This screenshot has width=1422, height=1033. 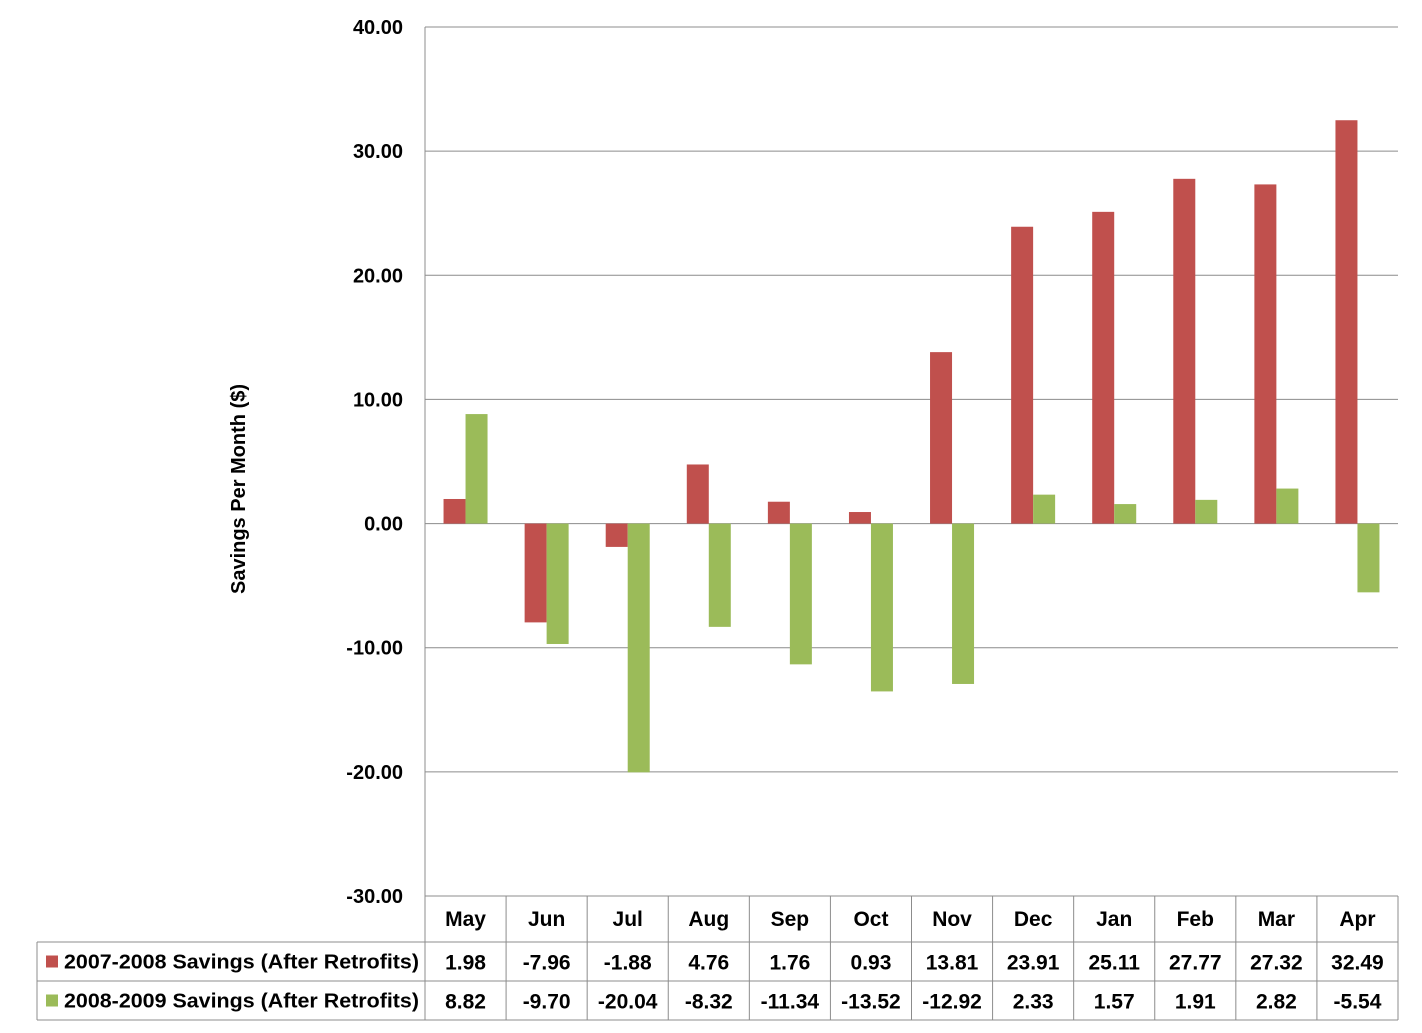 I want to click on bar-series-1-apr, so click(x=1346, y=322).